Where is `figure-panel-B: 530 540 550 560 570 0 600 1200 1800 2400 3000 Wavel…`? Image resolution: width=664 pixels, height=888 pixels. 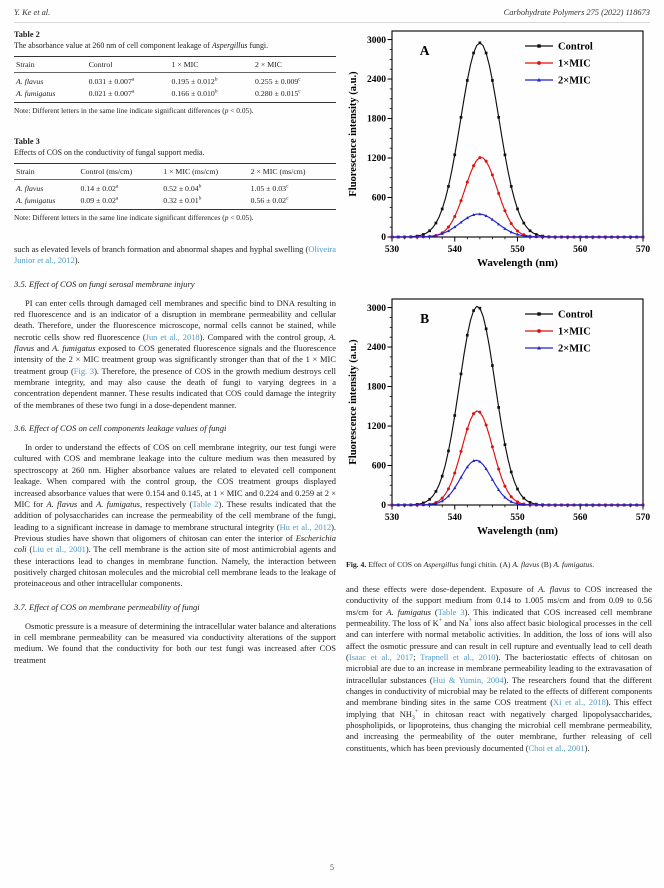
figure-panel-B: 530 540 550 560 570 0 600 1200 1800 2400 3000 Wavel… is located at coordinates (499, 419).